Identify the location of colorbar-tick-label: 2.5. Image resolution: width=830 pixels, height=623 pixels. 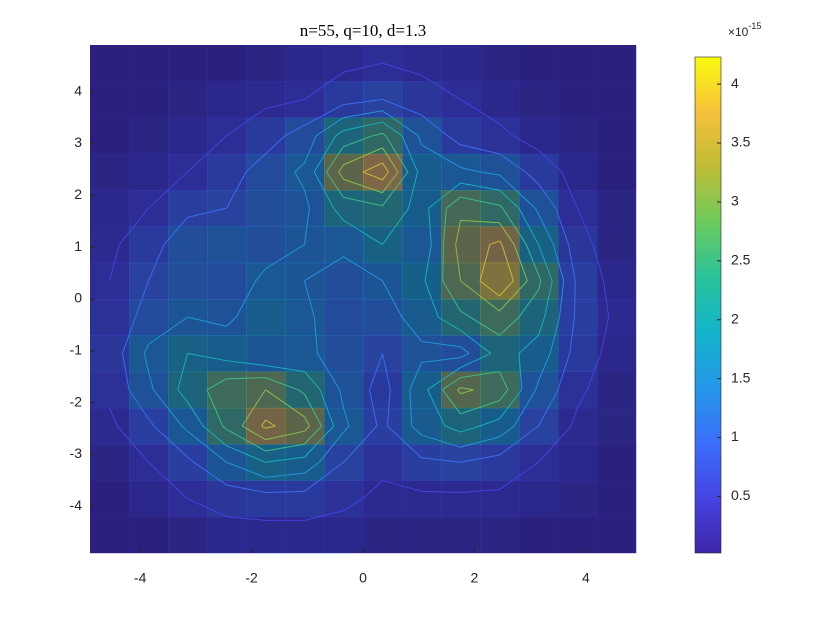
(741, 260).